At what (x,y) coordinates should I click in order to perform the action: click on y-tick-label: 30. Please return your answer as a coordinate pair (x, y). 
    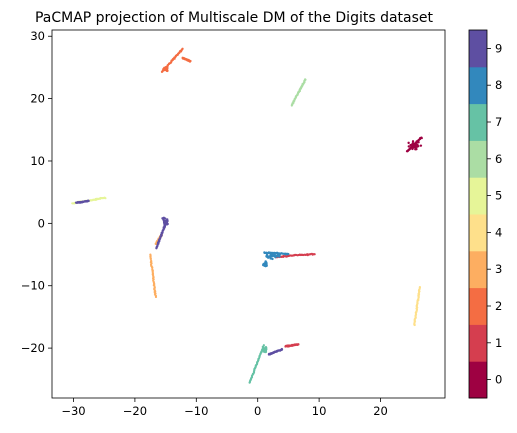
    Looking at the image, I should click on (37, 36).